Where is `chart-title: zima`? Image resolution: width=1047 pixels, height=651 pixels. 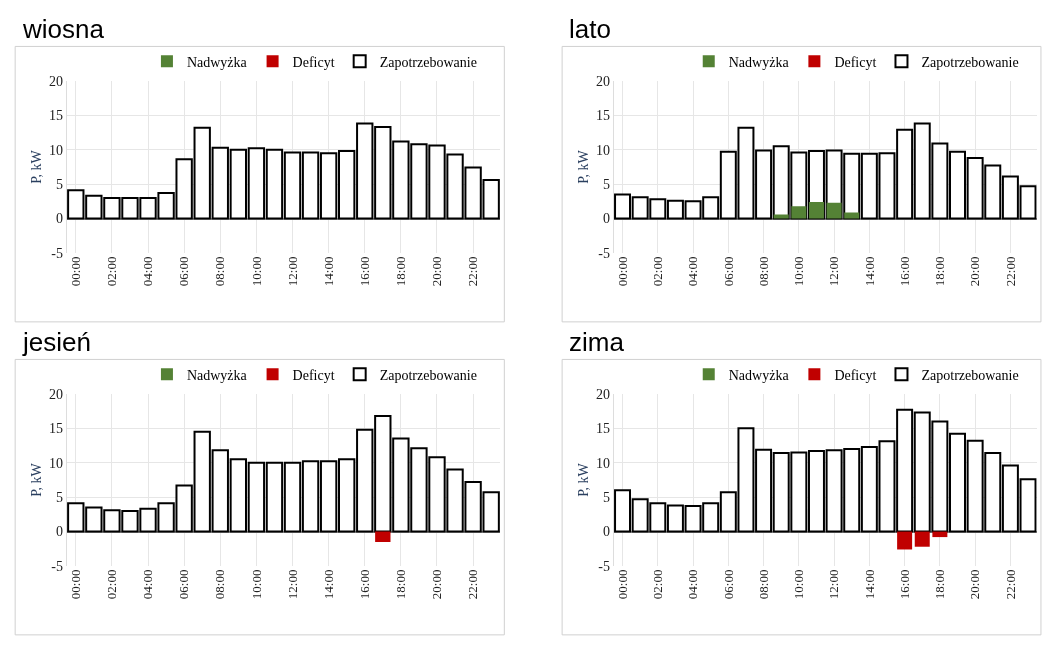
chart-title: zima is located at coordinates (597, 342).